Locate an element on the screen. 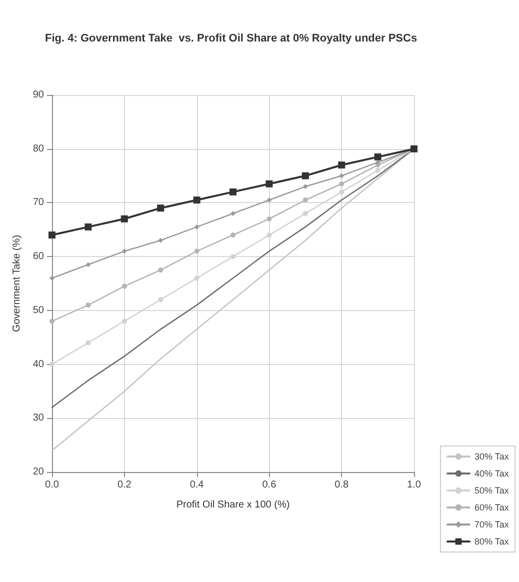 Image resolution: width=519 pixels, height=582 pixels. chart-title: Fig. 4: Government Take vs. Profit Oil Share at 0% Royalty under PSCs is located at coordinates (231, 38).